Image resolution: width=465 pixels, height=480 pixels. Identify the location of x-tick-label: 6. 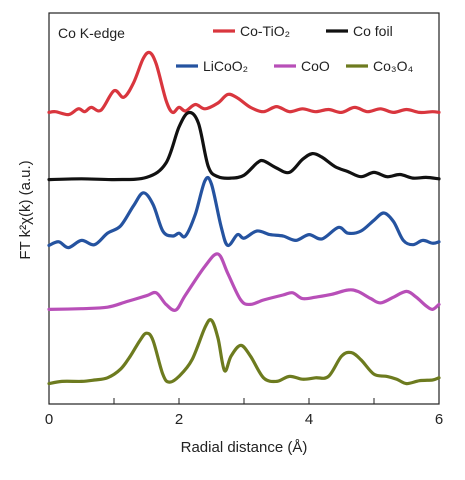
(439, 419).